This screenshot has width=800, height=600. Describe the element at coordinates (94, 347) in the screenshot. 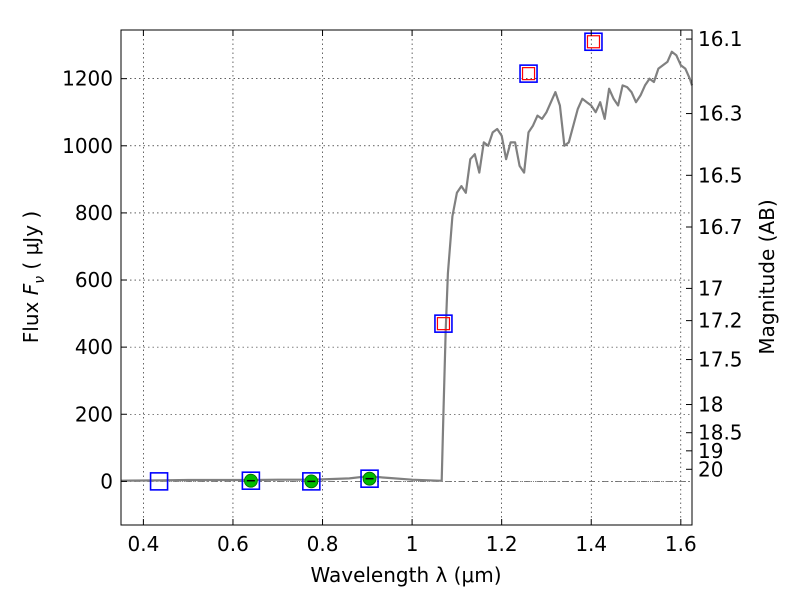

I see `y-tick-label: 400` at that location.